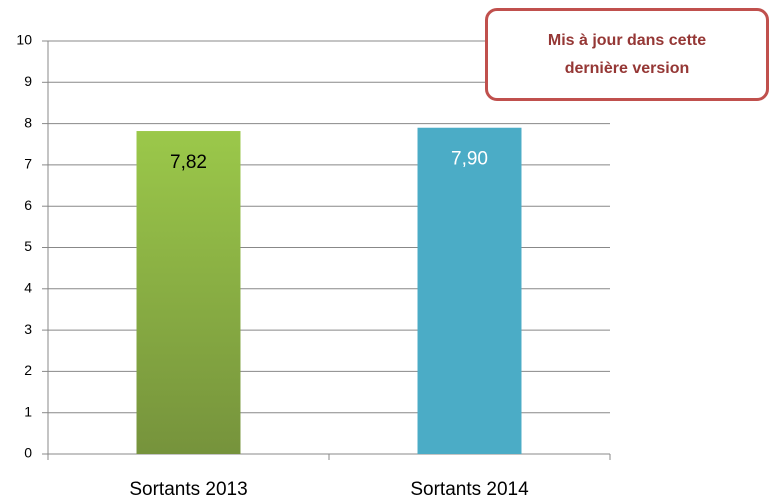  Describe the element at coordinates (188, 489) in the screenshot. I see `x-tick-label: Sortants 2013` at that location.